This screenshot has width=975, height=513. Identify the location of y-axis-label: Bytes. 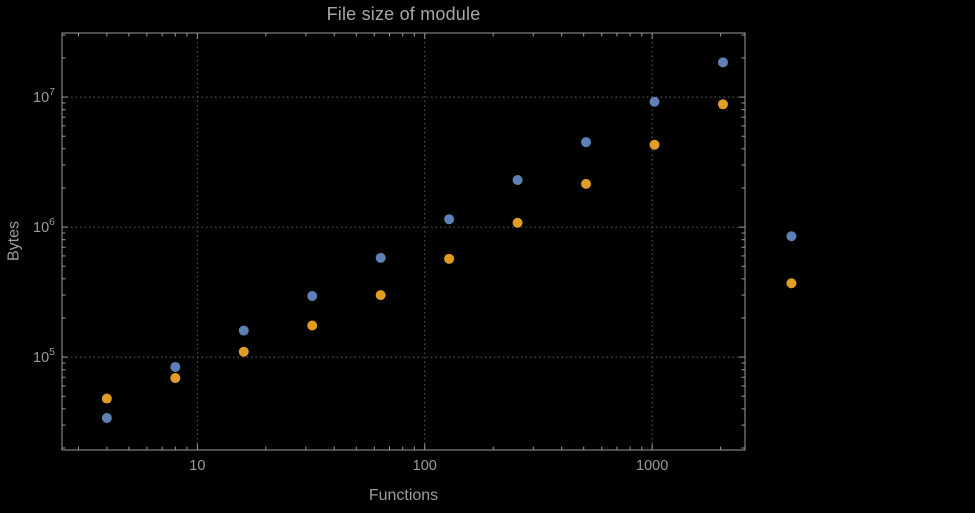
(14, 241).